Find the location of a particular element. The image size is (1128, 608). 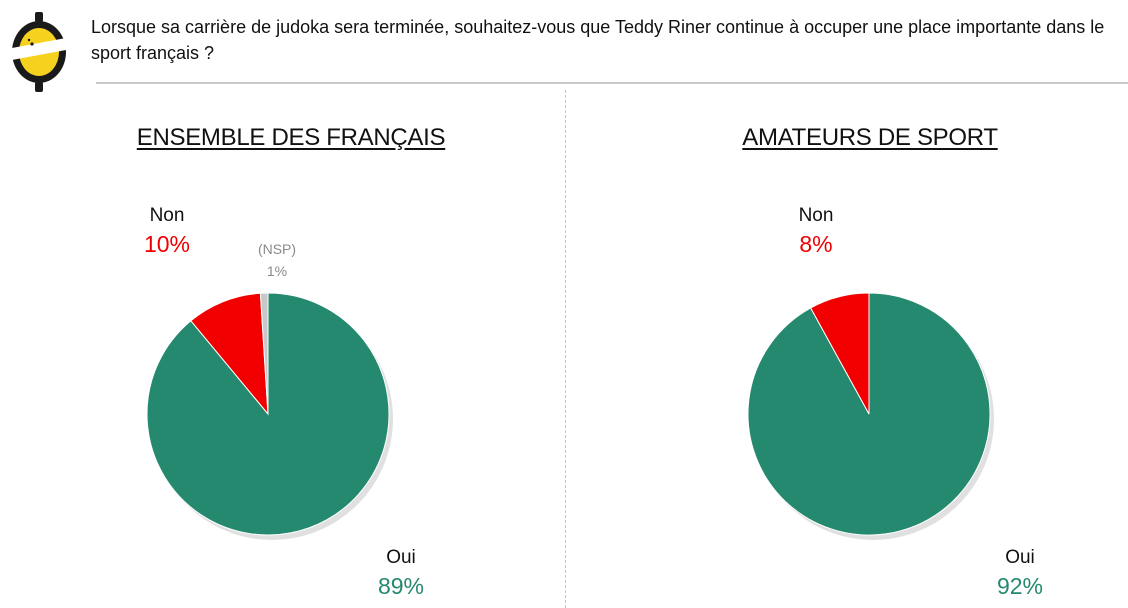

slice-value-non: 10% is located at coordinates (167, 244).